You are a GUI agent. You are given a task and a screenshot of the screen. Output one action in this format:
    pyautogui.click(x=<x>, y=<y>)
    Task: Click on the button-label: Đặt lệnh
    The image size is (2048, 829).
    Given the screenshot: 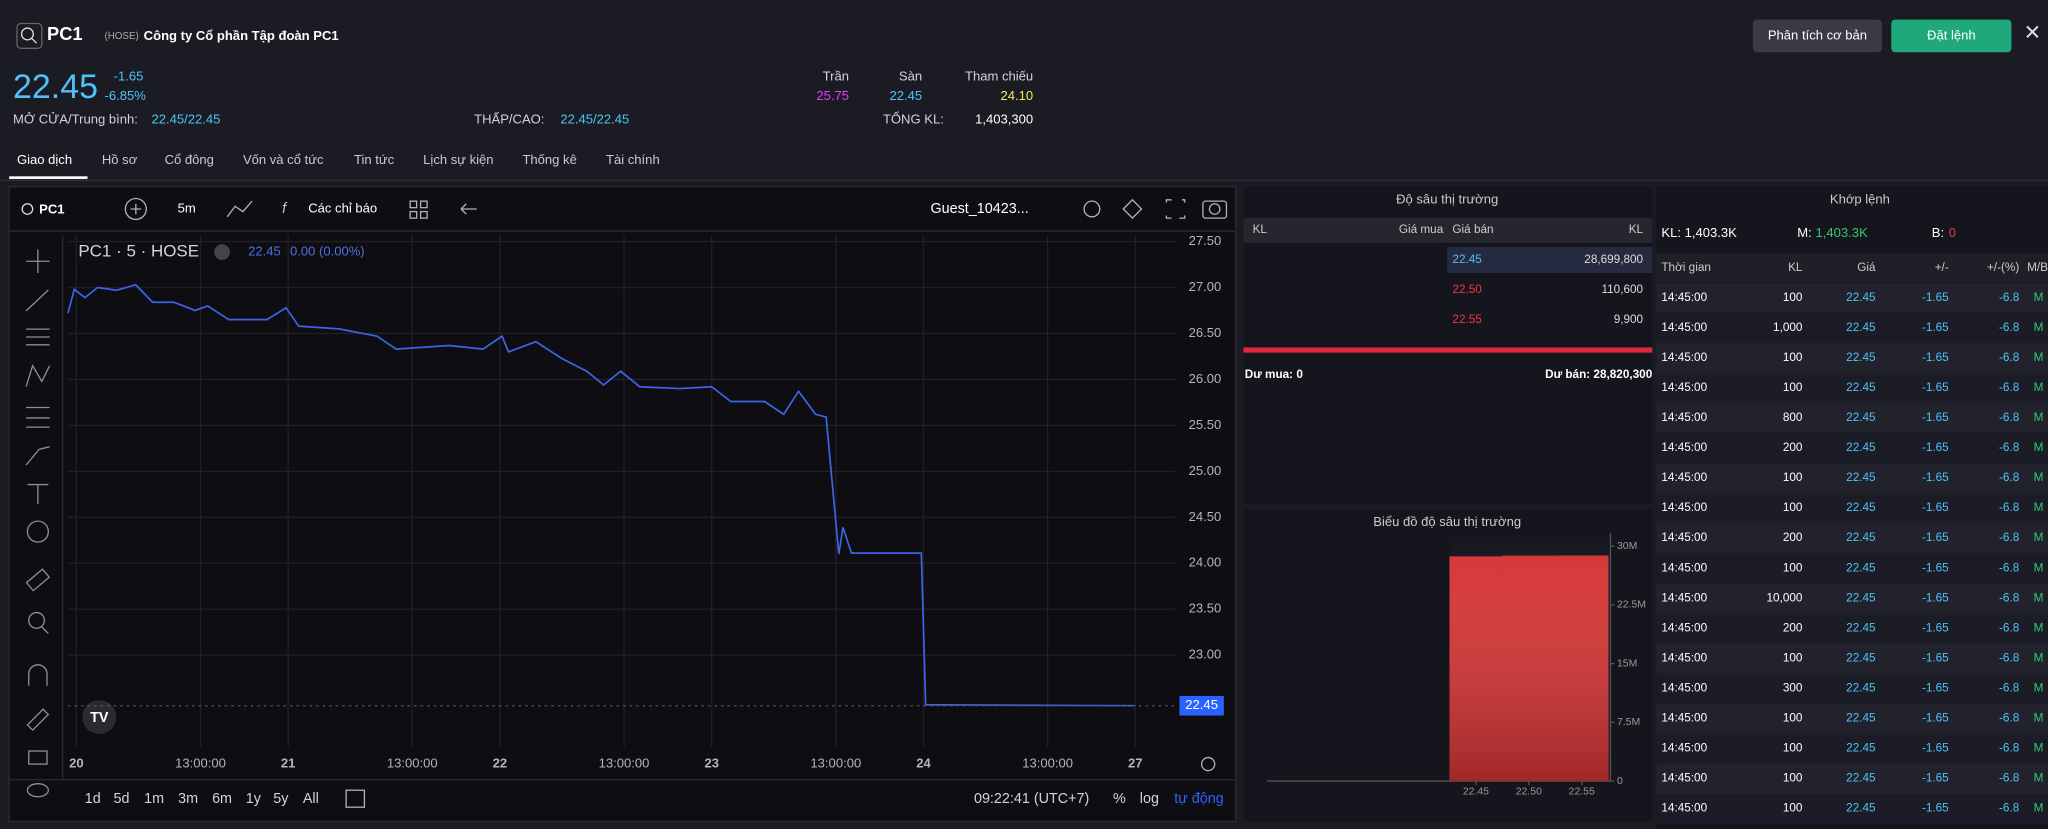 What is the action you would take?
    pyautogui.click(x=1951, y=34)
    